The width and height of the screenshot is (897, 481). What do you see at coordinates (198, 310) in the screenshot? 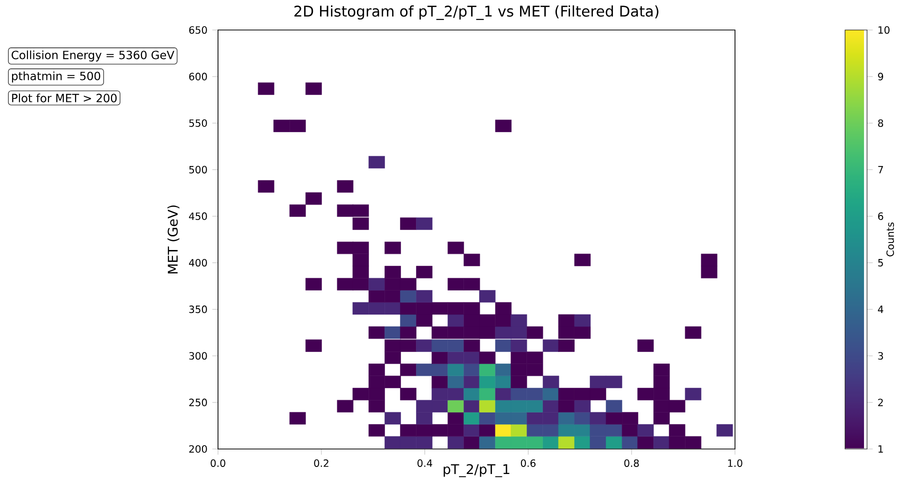
I see `y-tick-label: 350` at bounding box center [198, 310].